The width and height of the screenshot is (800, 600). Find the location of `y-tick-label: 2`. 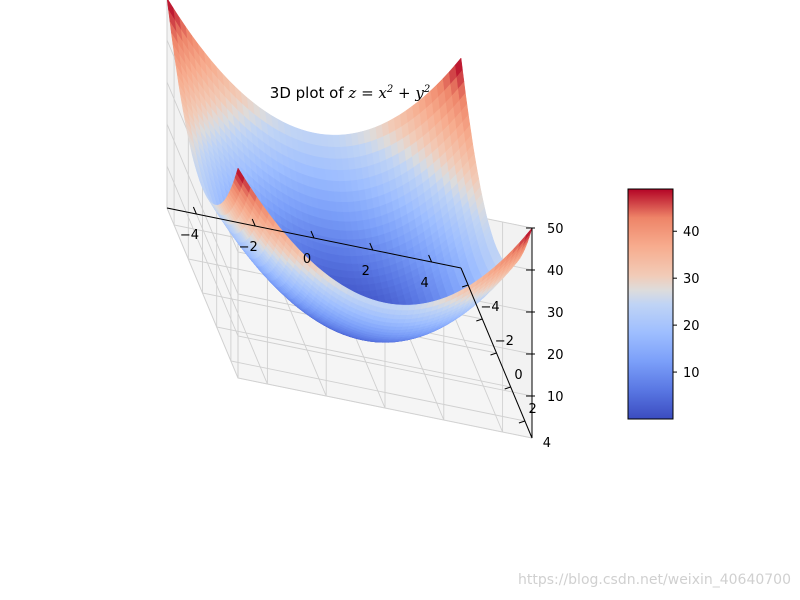

y-tick-label: 2 is located at coordinates (533, 409).